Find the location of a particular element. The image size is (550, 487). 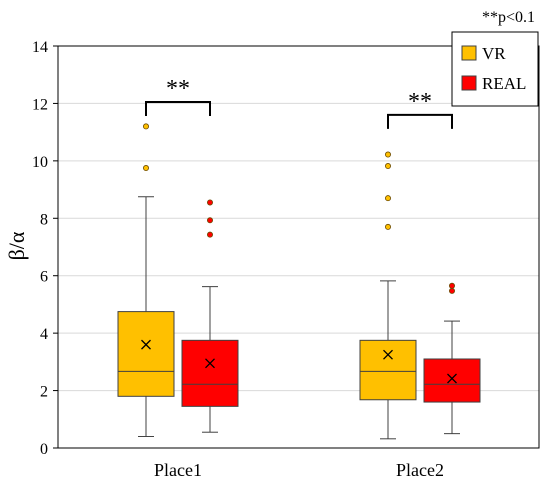

y-tick-label: 14 is located at coordinates (40, 47).